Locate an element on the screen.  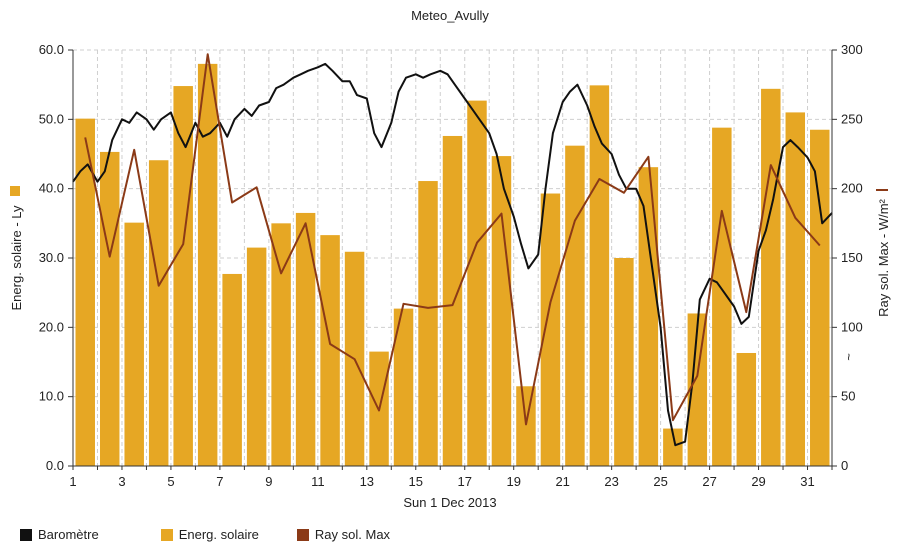
tick-label-left: 10.0 is located at coordinates (51, 396).